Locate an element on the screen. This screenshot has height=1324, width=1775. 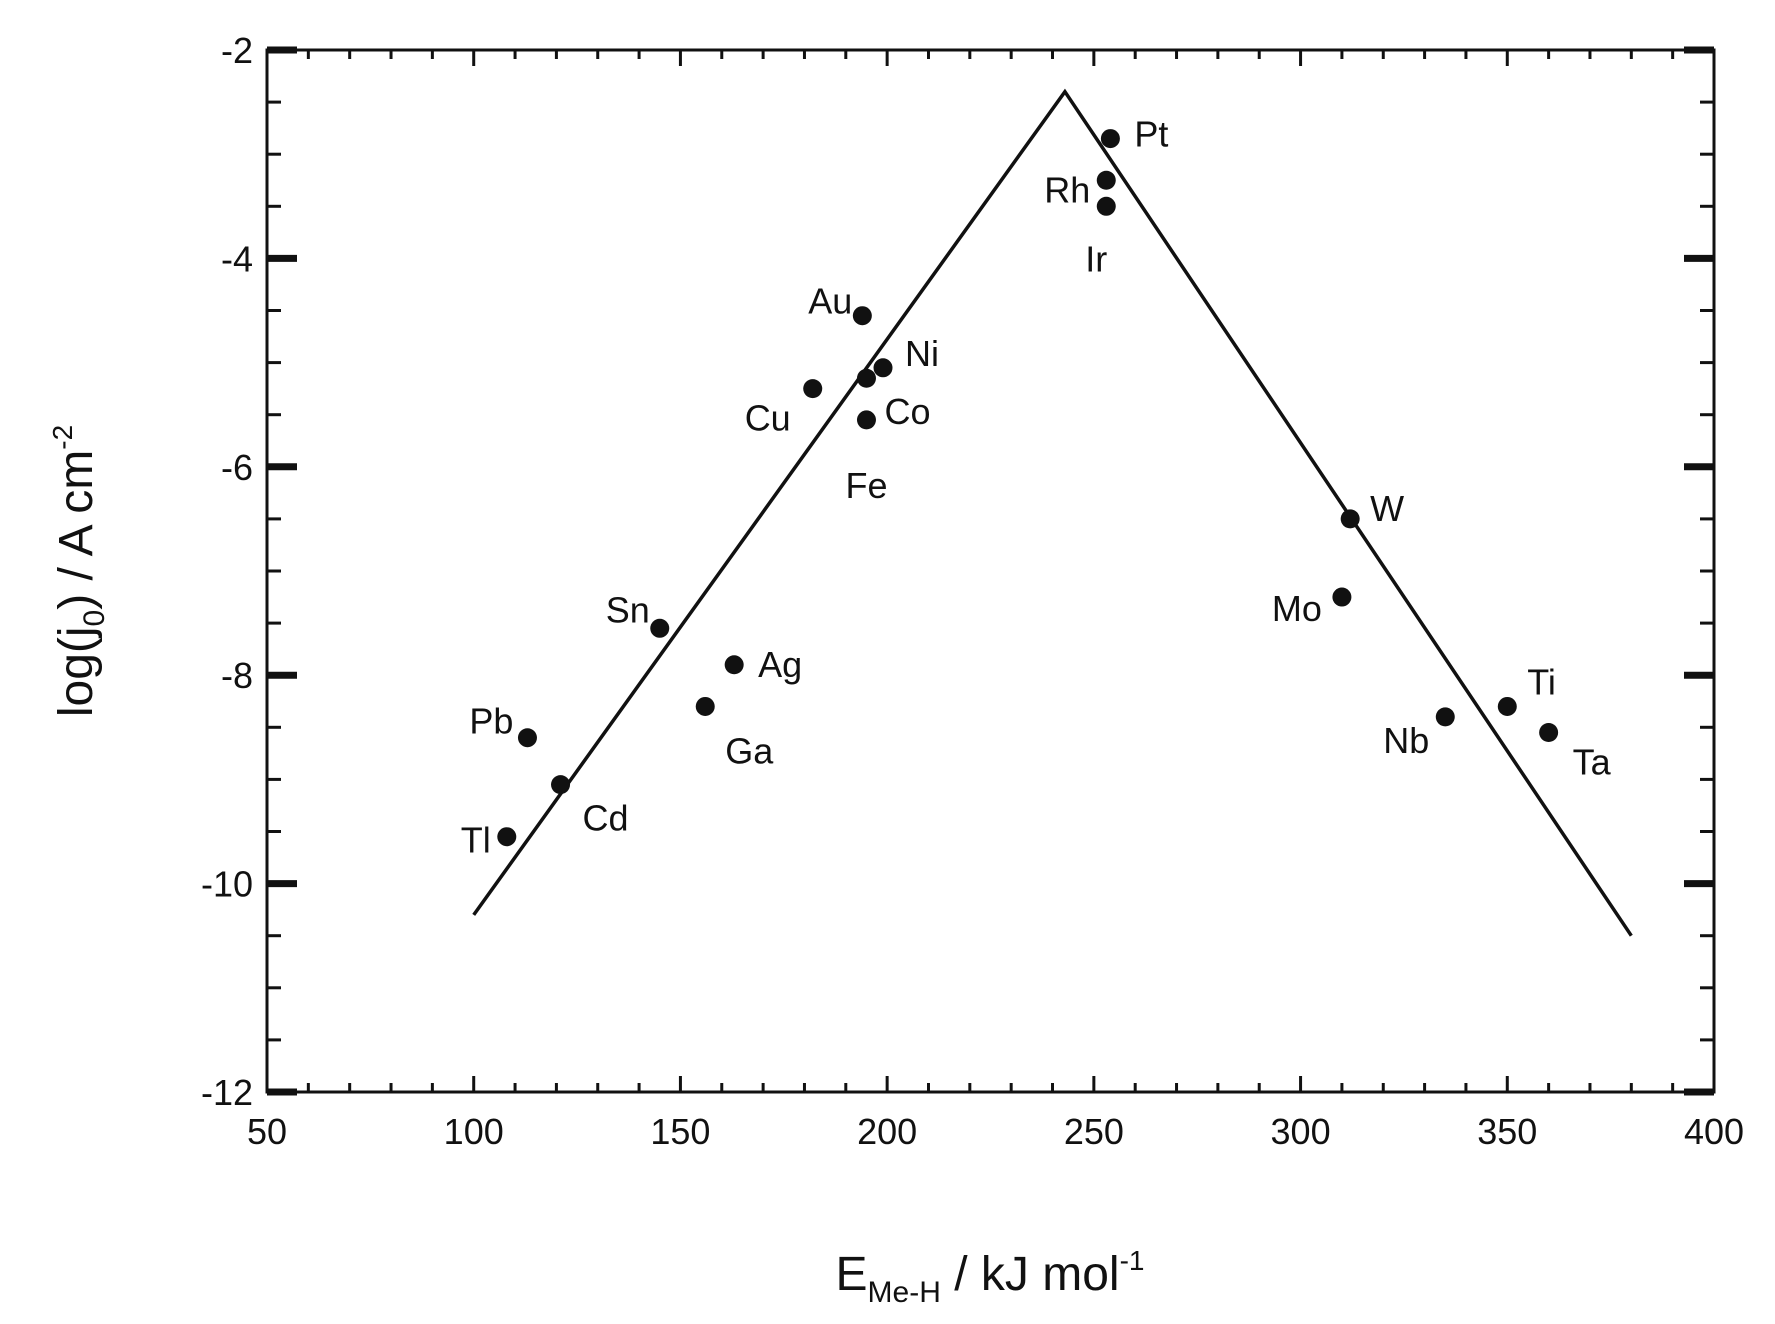
x-axis-title: EMe-H / kJ mol-1 is located at coordinates (990, 1277).